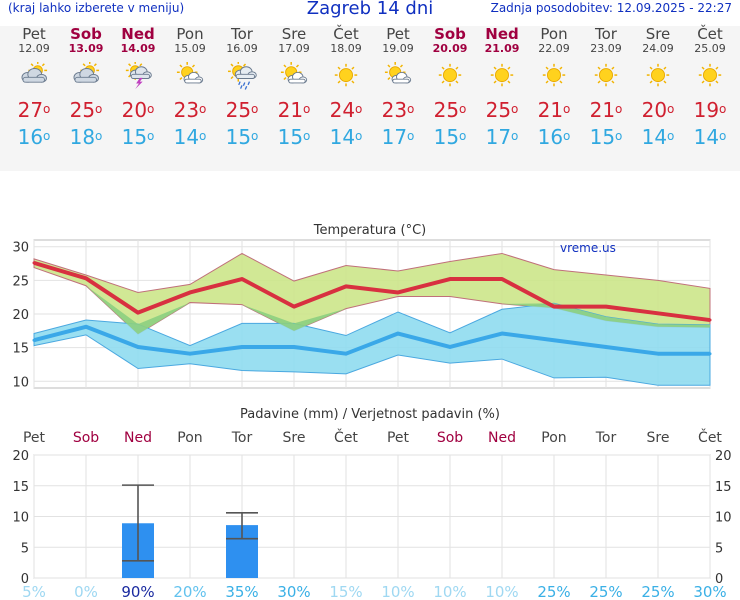  What do you see at coordinates (138, 87) in the screenshot?
I see `day-column: Ned 14.09 20o 15o` at bounding box center [138, 87].